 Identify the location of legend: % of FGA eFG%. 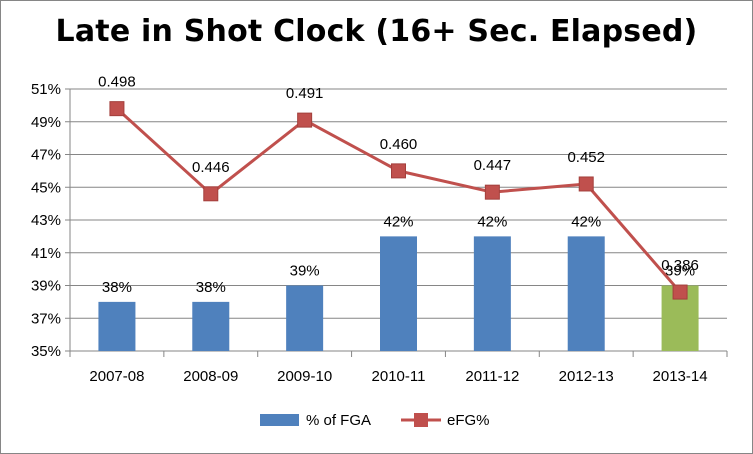
(375, 420).